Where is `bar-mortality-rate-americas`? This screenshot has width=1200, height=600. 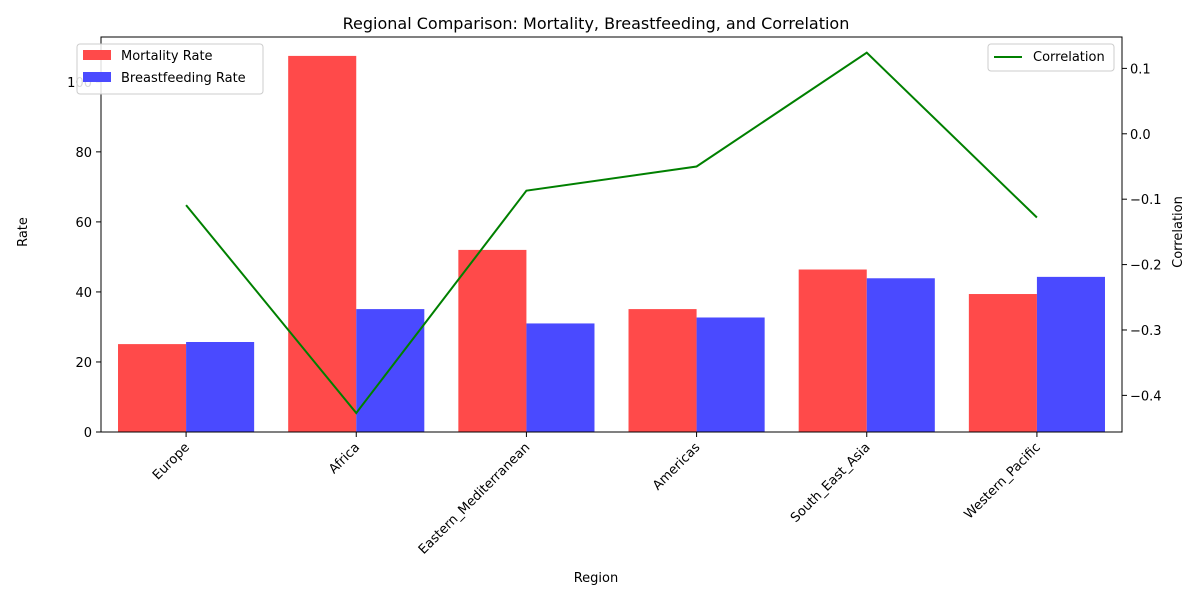
bar-mortality-rate-americas is located at coordinates (662, 370).